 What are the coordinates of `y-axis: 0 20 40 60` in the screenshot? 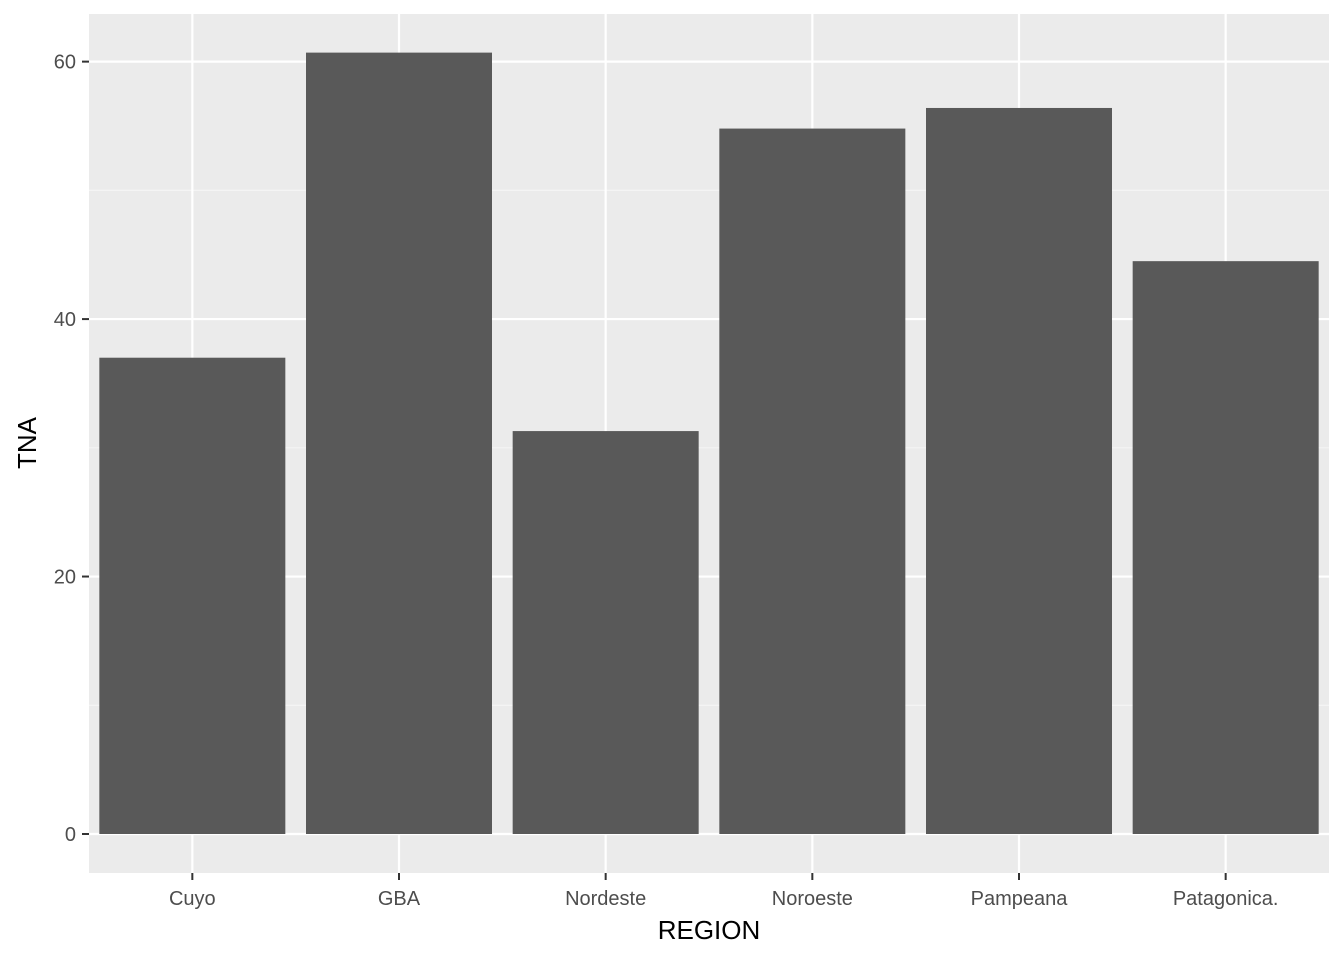 It's located at (71, 449).